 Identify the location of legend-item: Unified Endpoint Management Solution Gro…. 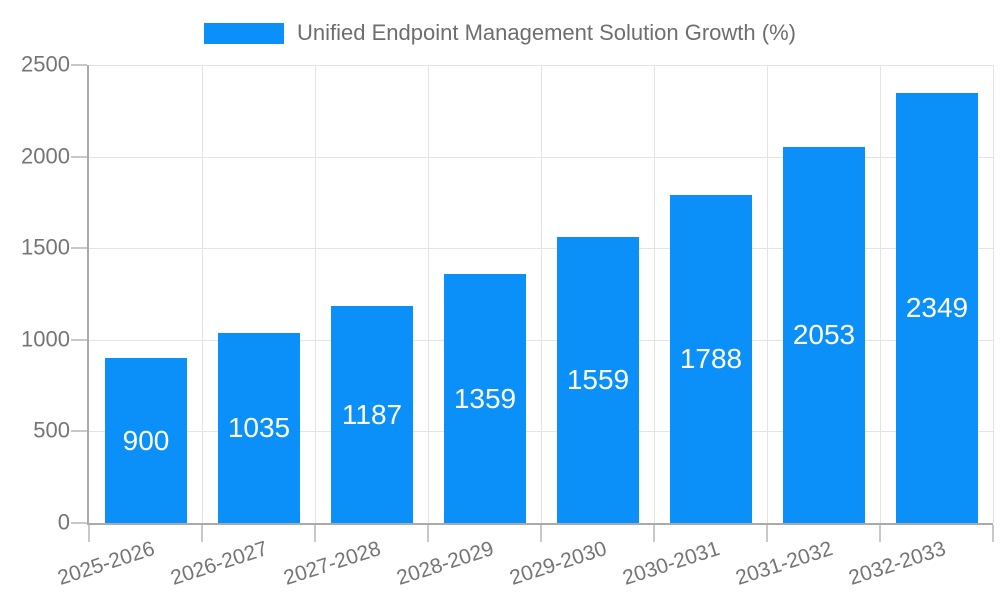
(500, 33).